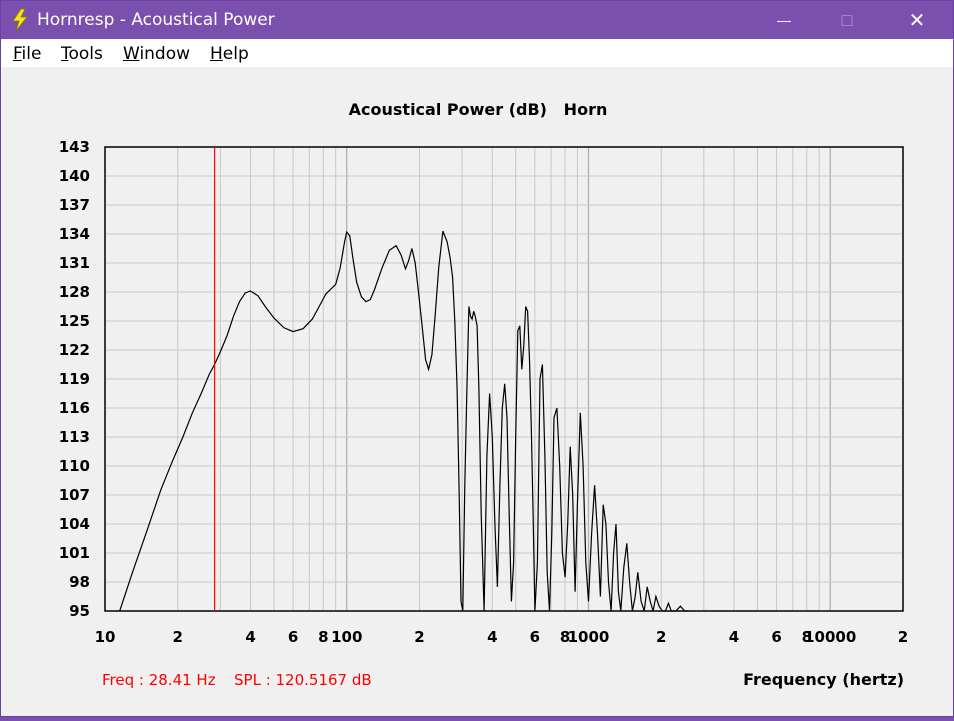 This screenshot has height=721, width=954. Describe the element at coordinates (823, 679) in the screenshot. I see `x-axis-label: Frequency (hertz)` at that location.